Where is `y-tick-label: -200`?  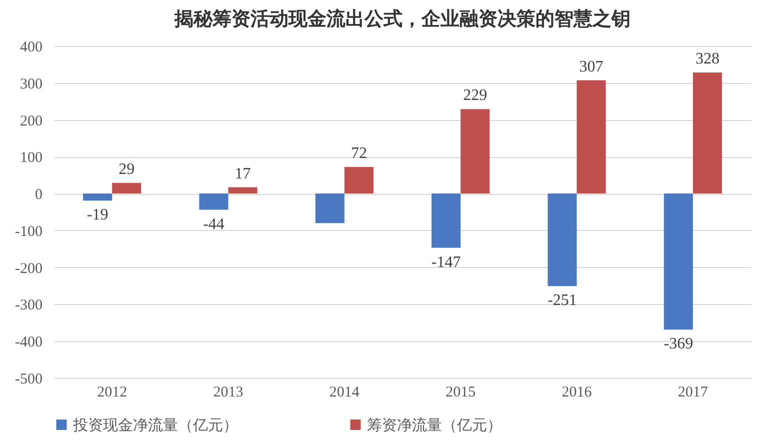
y-tick-label: -200 is located at coordinates (28, 268).